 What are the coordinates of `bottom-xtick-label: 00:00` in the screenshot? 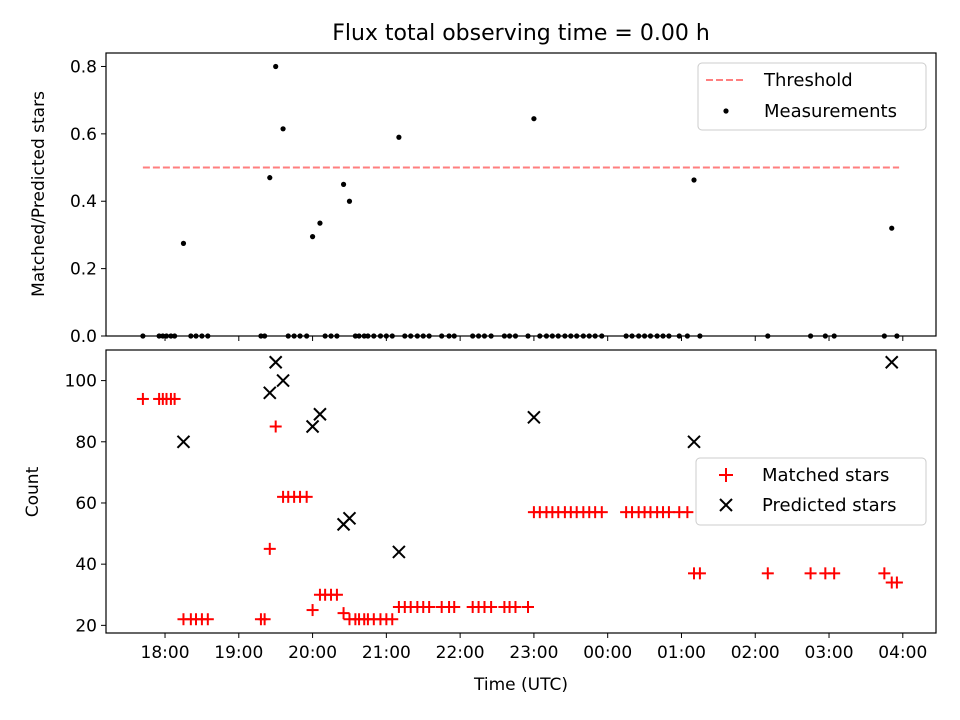 It's located at (607, 653).